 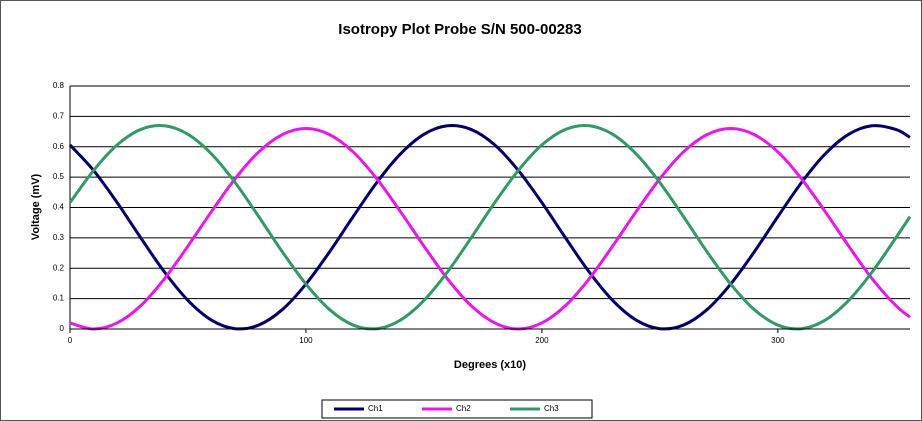 I want to click on y-tick-label: 0.3, so click(x=59, y=237).